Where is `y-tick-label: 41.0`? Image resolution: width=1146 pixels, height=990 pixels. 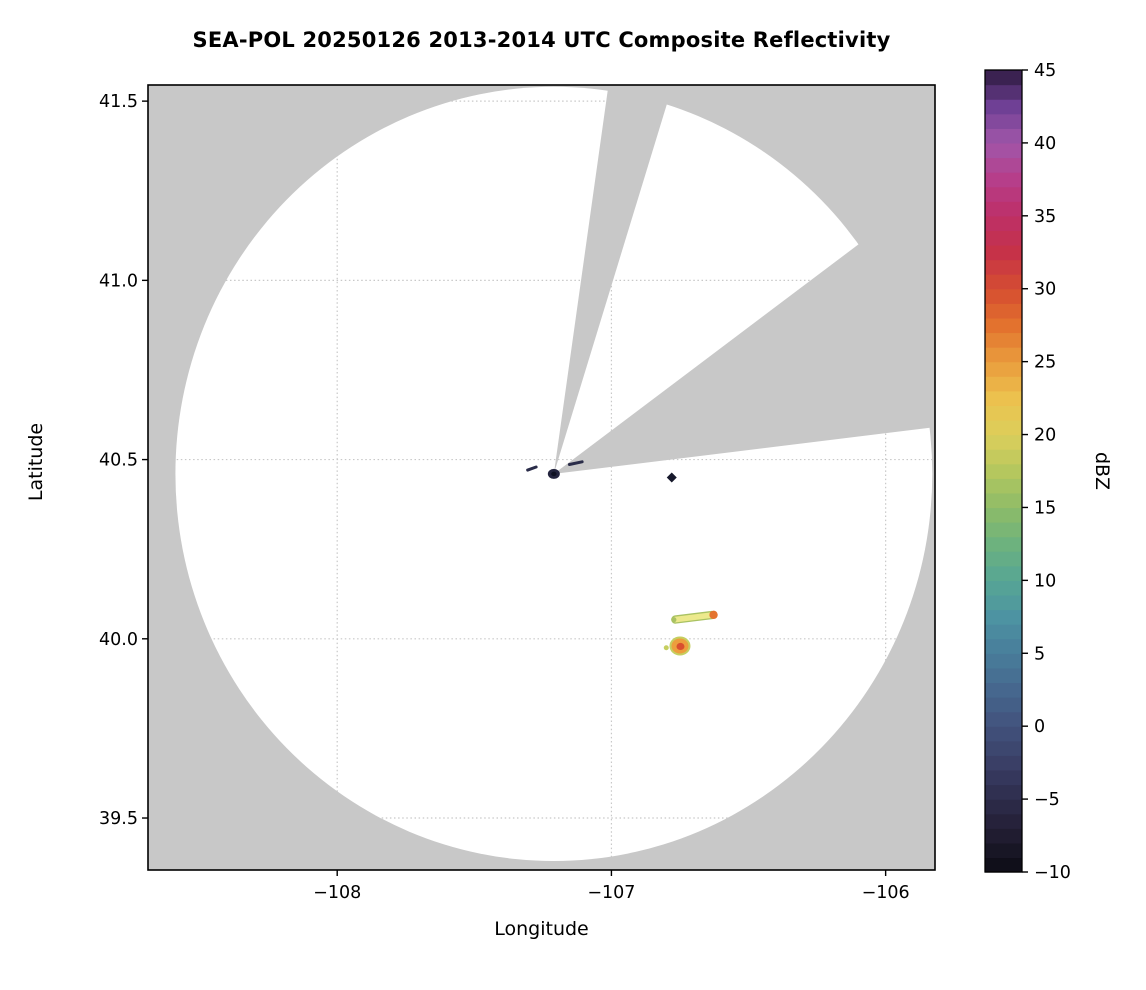
y-tick-label: 41.0 is located at coordinates (118, 281).